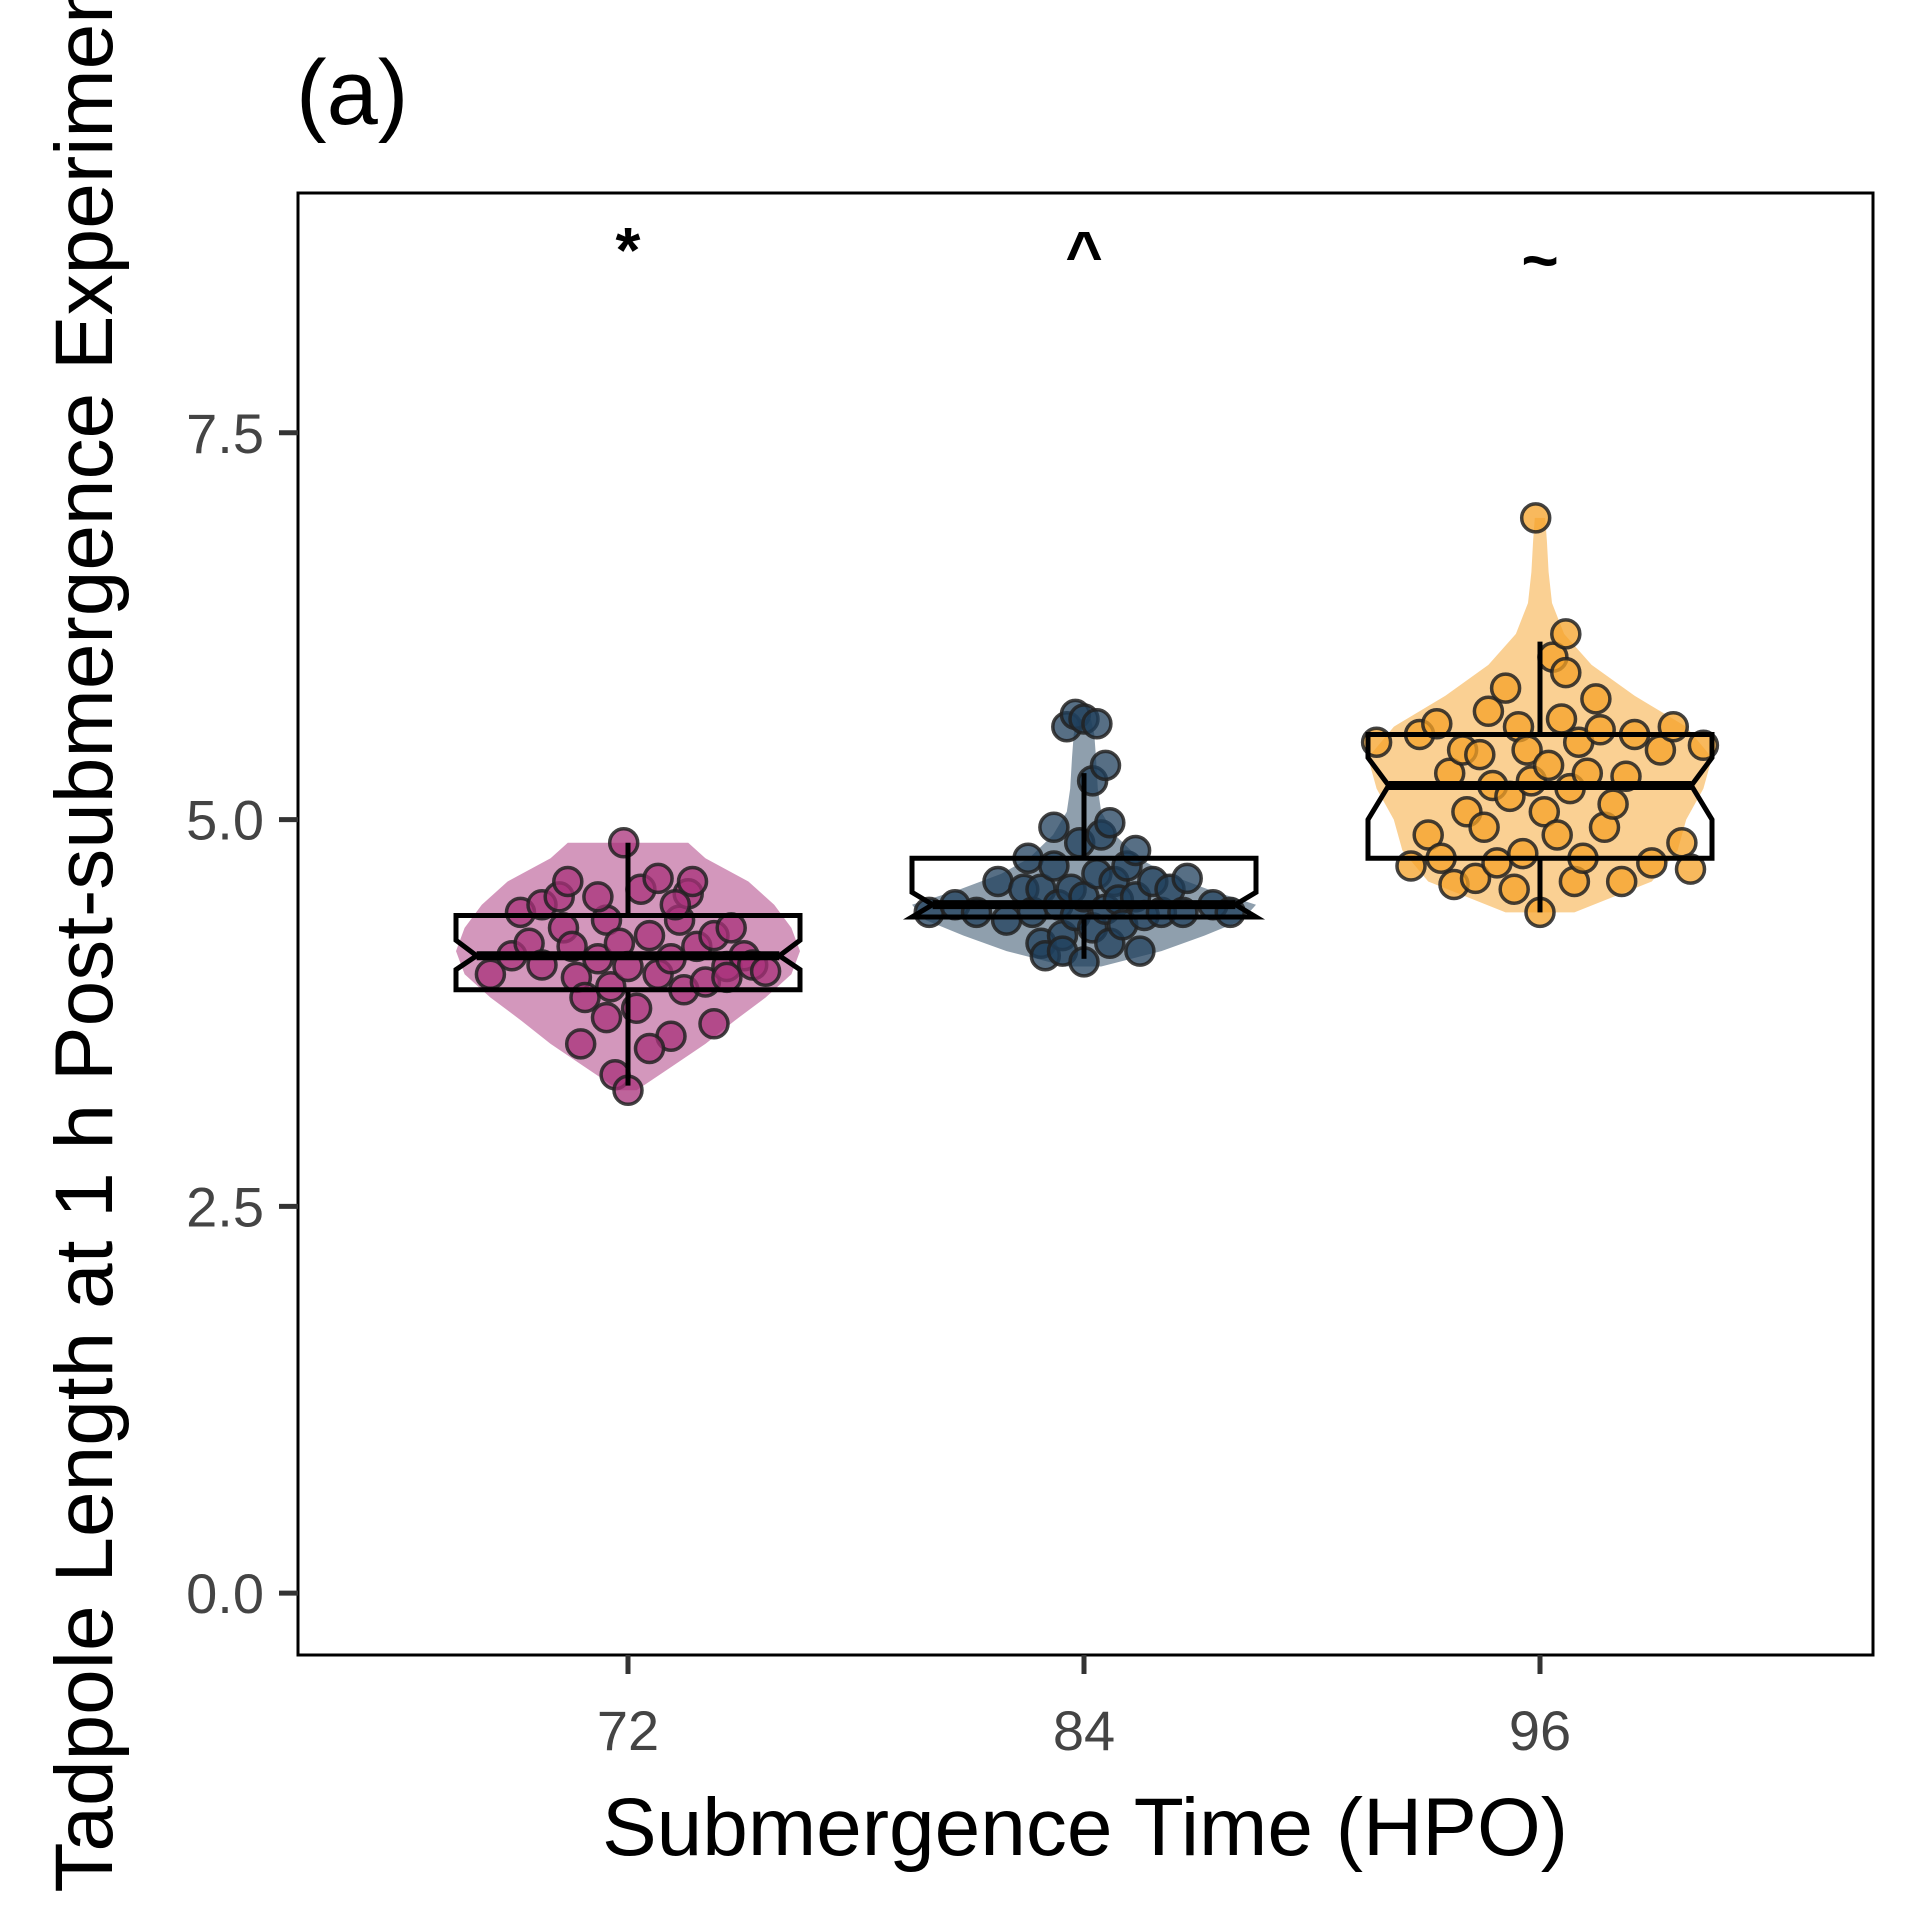 This screenshot has width=1920, height=1920. Describe the element at coordinates (1539, 260) in the screenshot. I see `significance-label-96: ~` at that location.